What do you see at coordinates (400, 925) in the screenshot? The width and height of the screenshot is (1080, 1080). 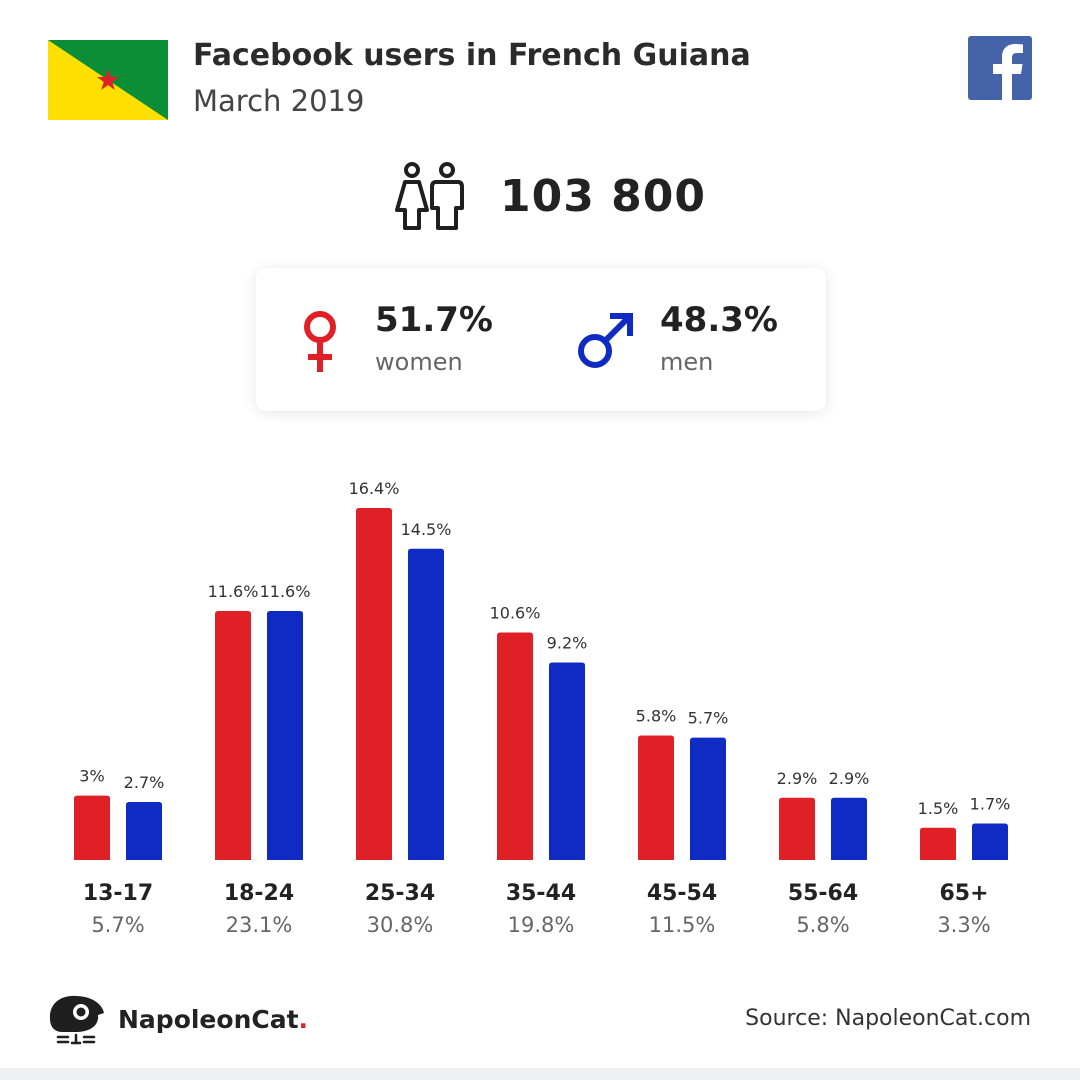 I see `category-total-25-34: 30.8%` at bounding box center [400, 925].